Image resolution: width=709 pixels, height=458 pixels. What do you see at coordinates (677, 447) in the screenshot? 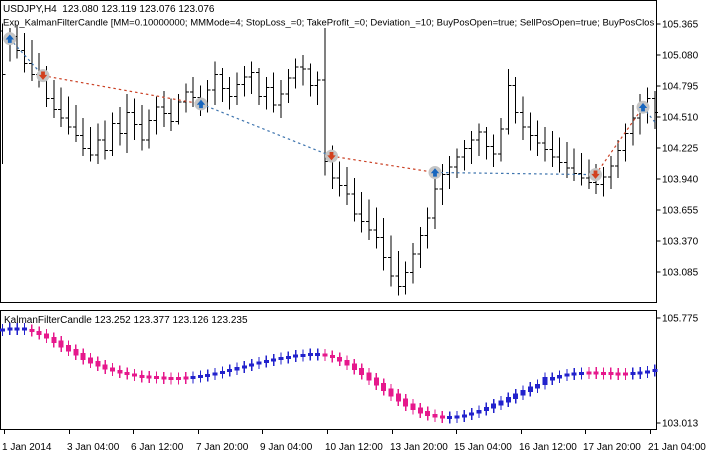
I see `time-tick-label: 21 Jan 04:00` at bounding box center [677, 447].